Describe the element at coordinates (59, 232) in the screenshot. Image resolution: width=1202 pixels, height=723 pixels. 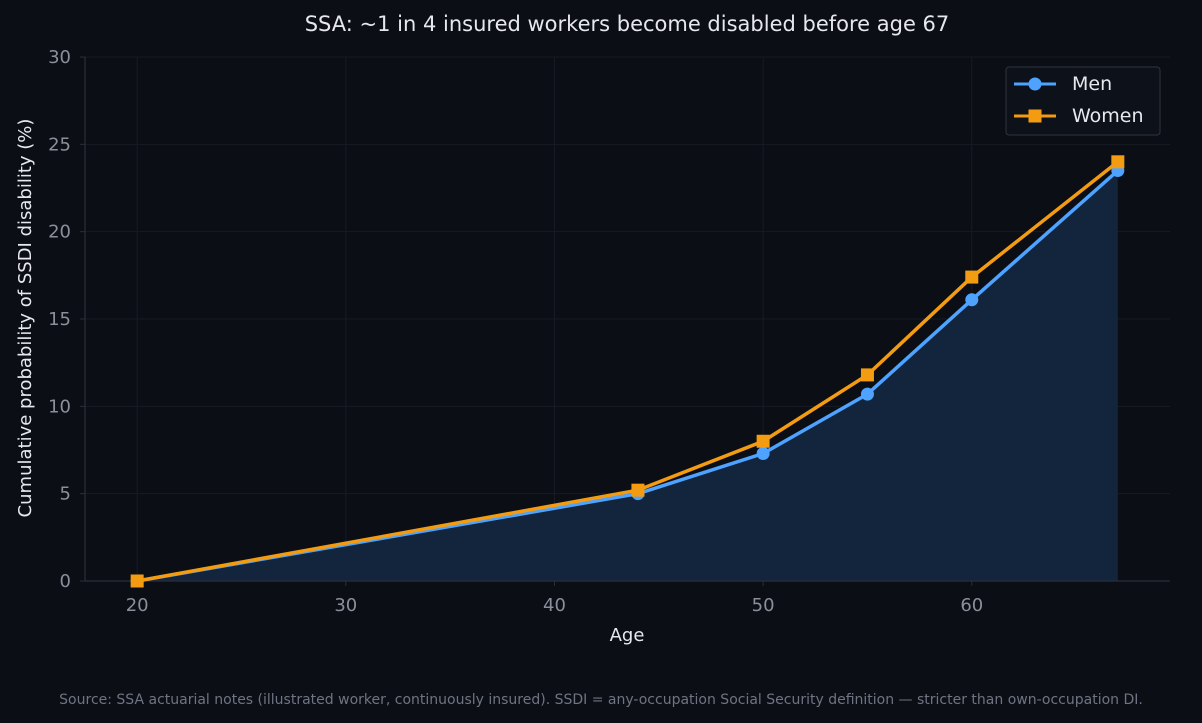
I see `y-tick-label: 20` at that location.